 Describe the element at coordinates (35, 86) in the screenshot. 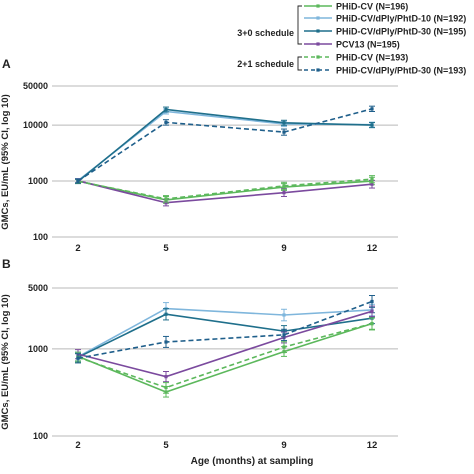

I see `y-tick-label: 50000` at that location.